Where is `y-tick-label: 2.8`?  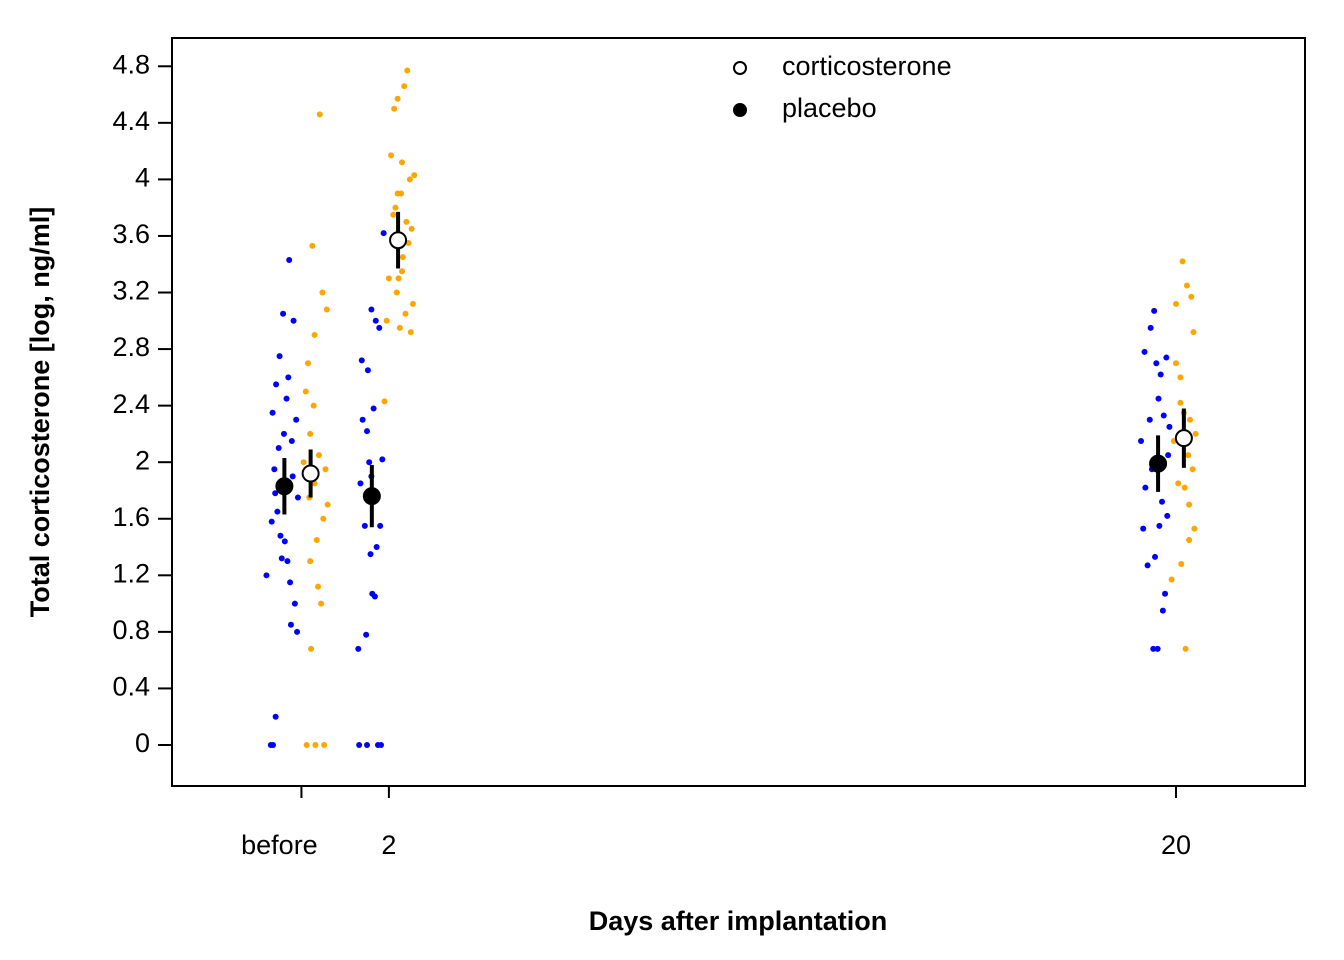
y-tick-label: 2.8 is located at coordinates (131, 347).